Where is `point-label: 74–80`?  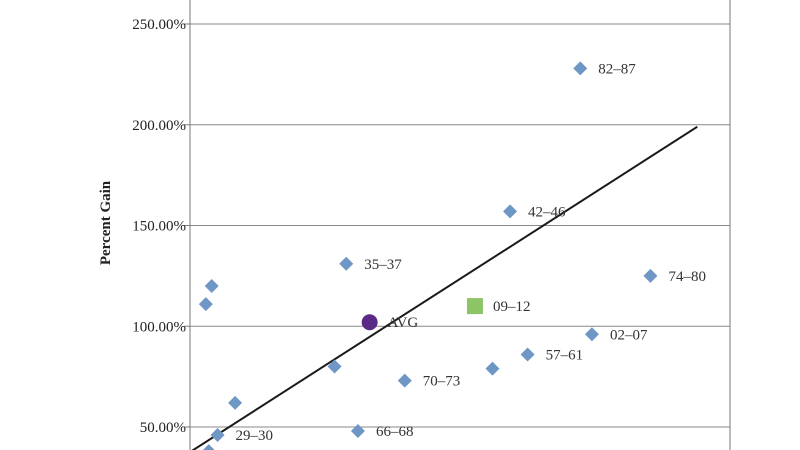 point-label: 74–80 is located at coordinates (687, 277).